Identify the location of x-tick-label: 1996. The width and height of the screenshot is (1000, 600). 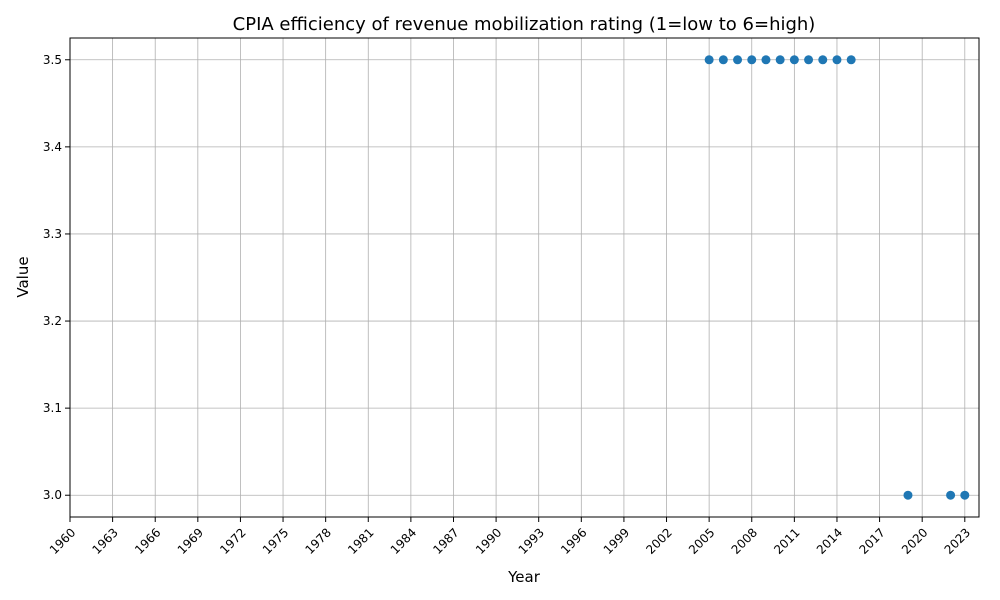
(573, 540).